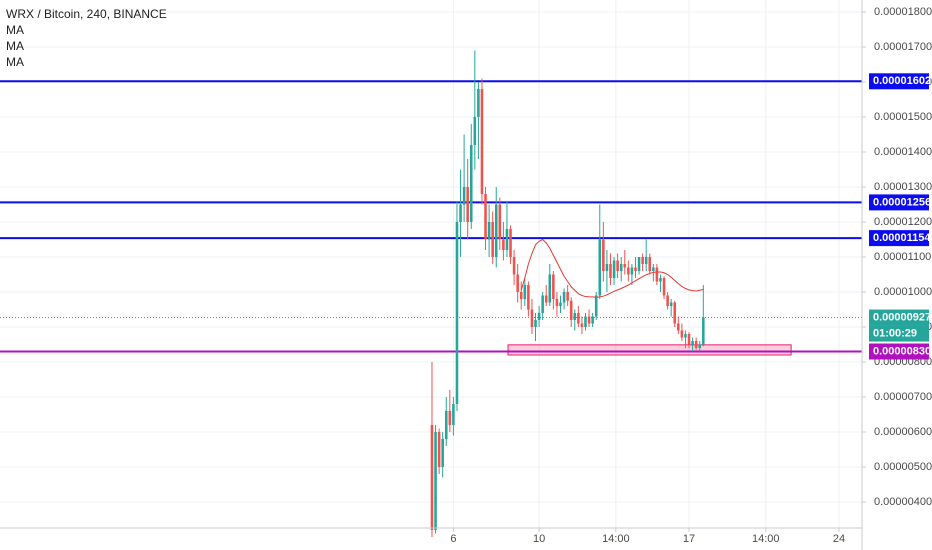 Image resolution: width=932 pixels, height=550 pixels. What do you see at coordinates (903, 292) in the screenshot?
I see `y-tick-label: 0.00001000` at bounding box center [903, 292].